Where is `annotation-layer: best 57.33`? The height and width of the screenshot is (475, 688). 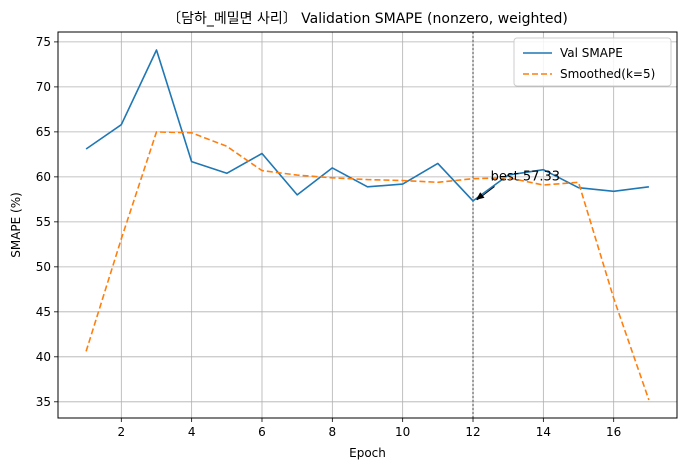 annotation-layer: best 57.33 is located at coordinates (518, 185).